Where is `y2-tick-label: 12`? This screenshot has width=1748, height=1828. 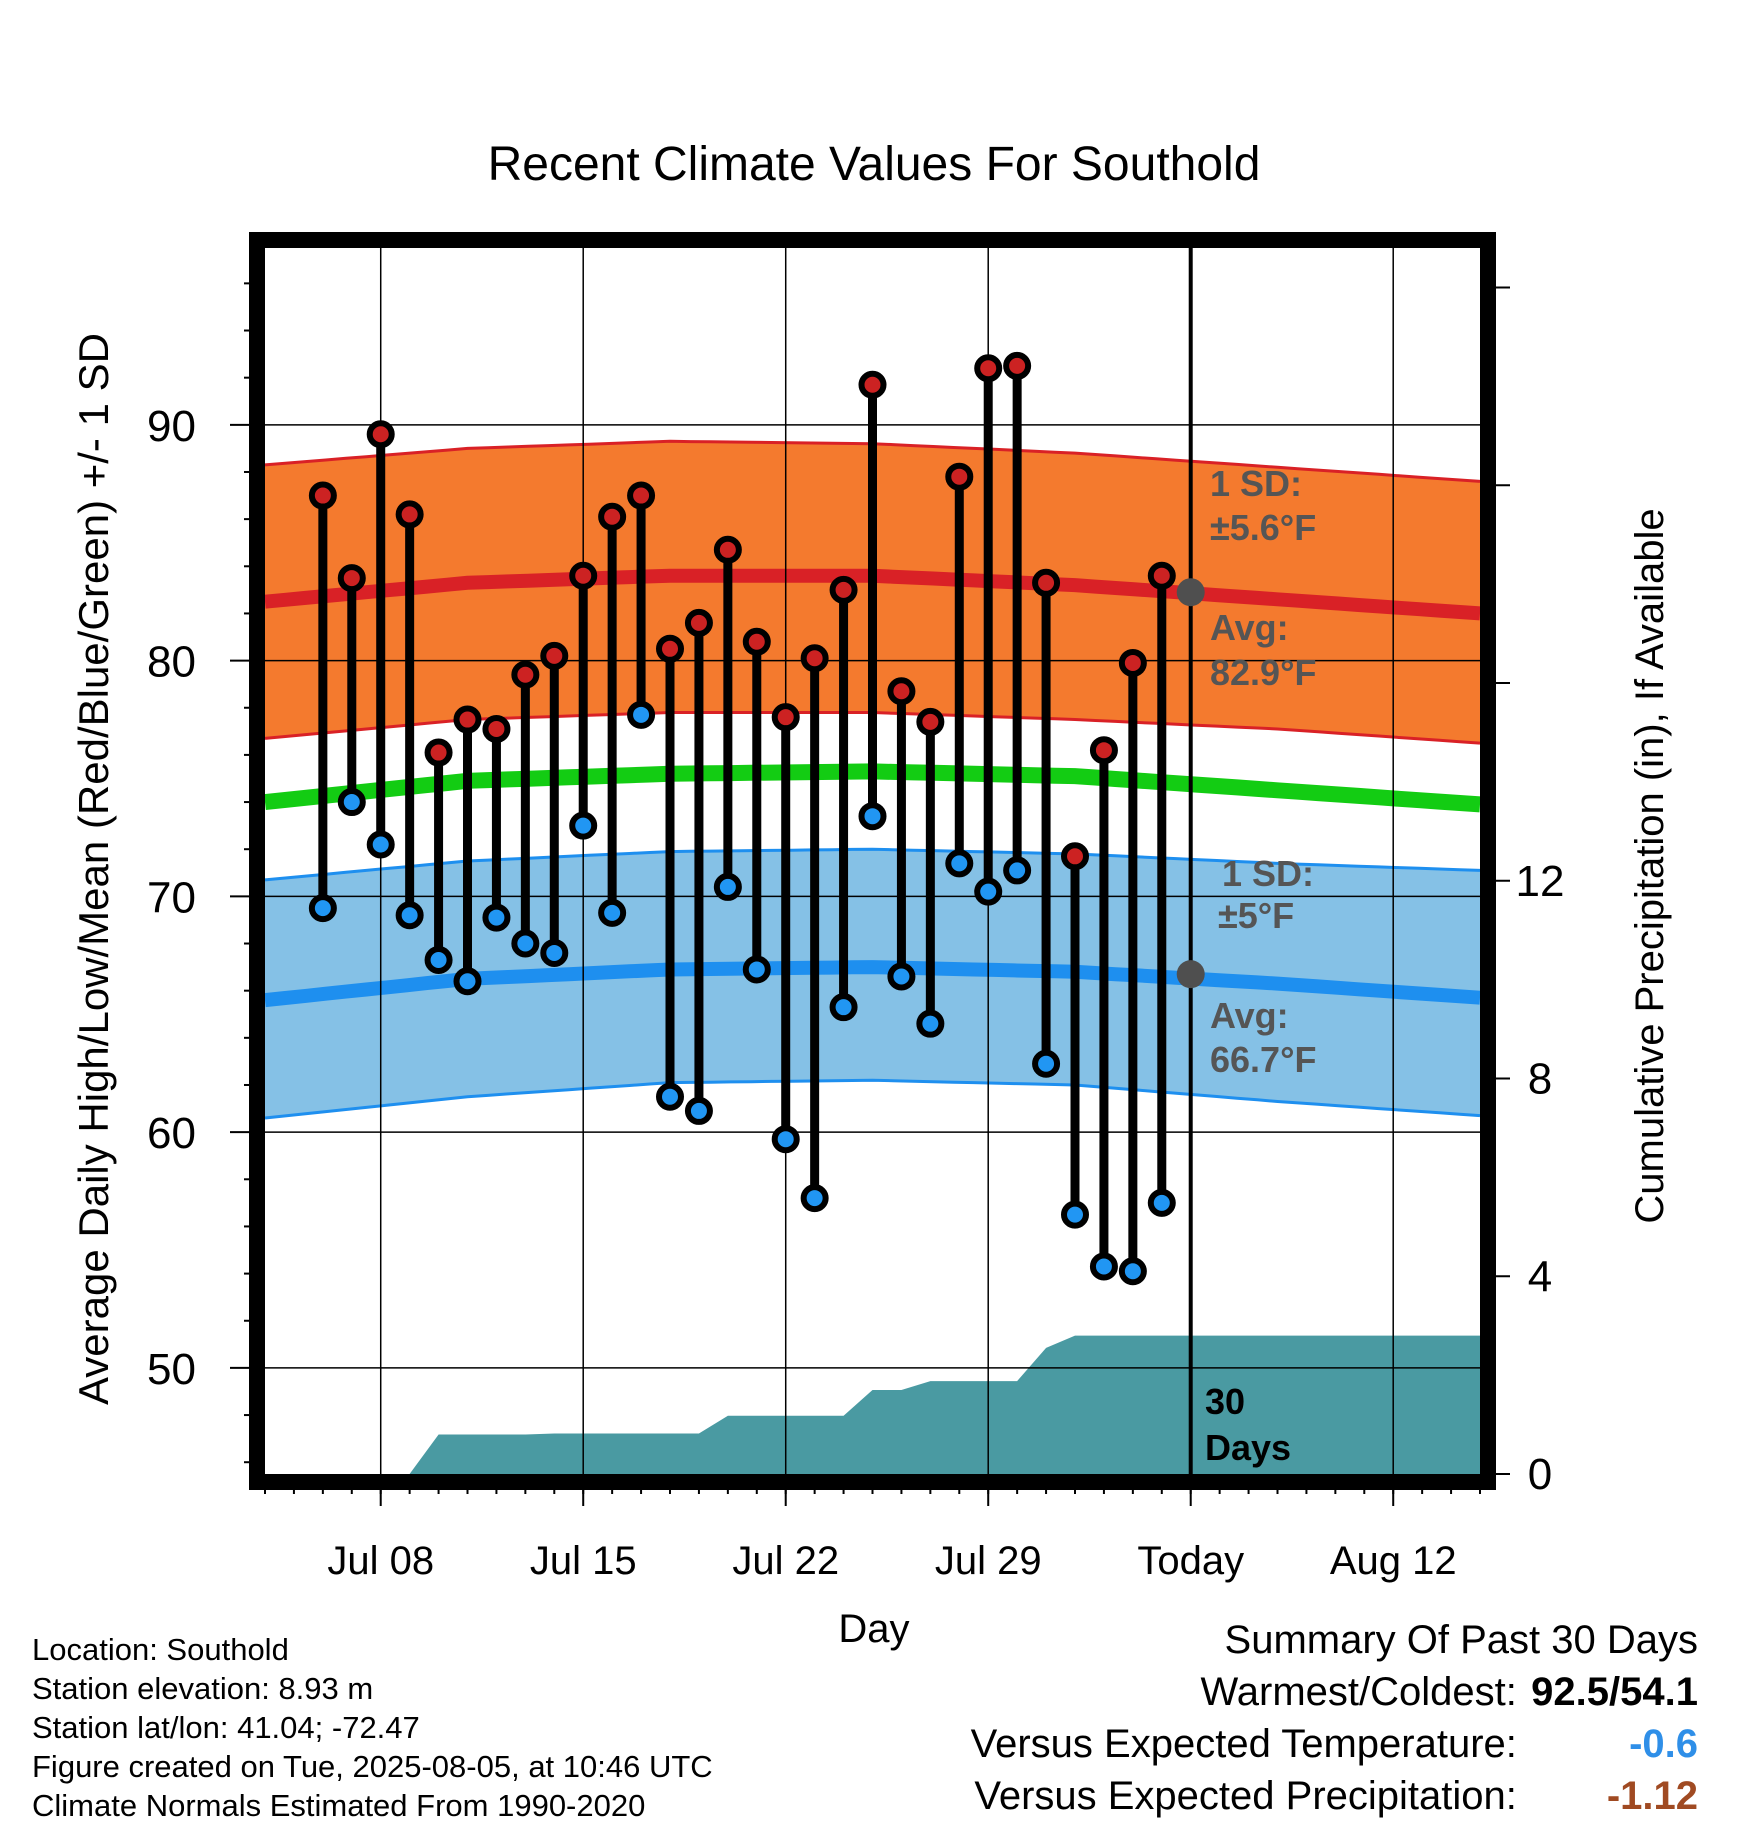
y2-tick-label: 12 is located at coordinates (1540, 881).